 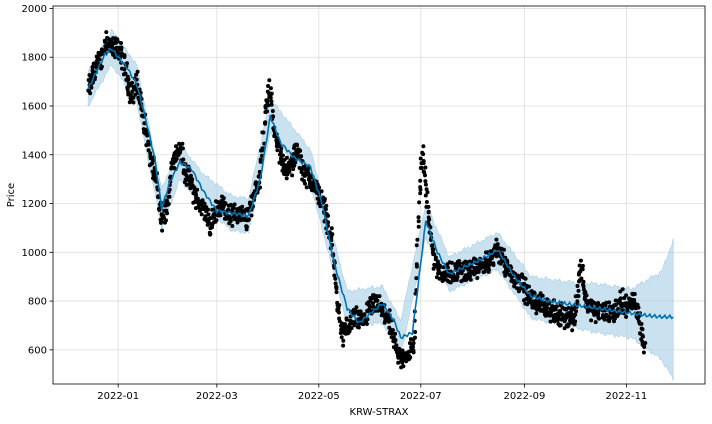 What do you see at coordinates (379, 412) in the screenshot?
I see `x-axis-label: KRW-STRAX` at bounding box center [379, 412].